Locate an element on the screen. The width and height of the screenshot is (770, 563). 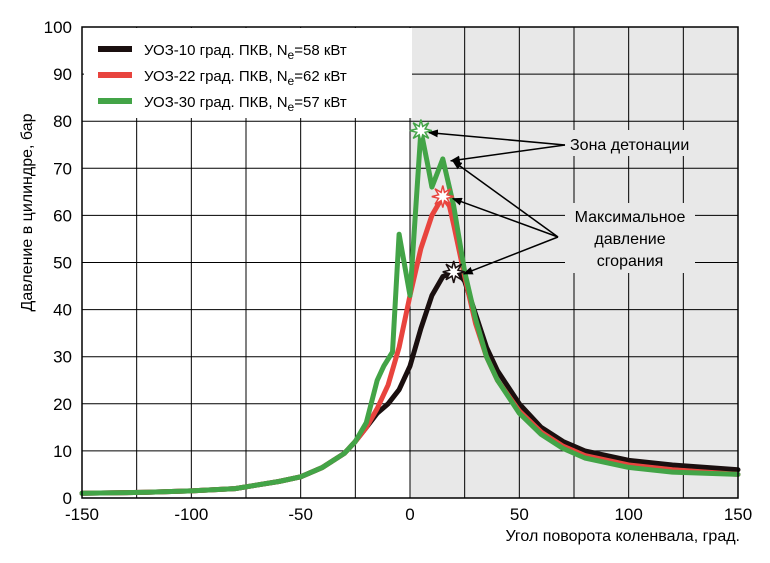
peak-markers is located at coordinates (437, 201).